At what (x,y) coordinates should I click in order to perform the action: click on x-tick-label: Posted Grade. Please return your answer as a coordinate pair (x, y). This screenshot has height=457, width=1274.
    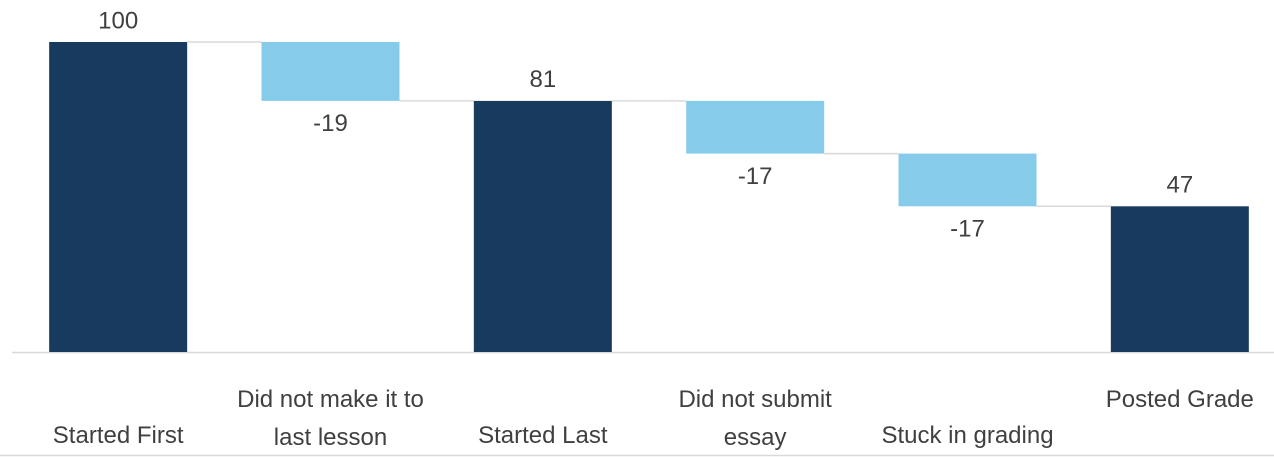
    Looking at the image, I should click on (1179, 399).